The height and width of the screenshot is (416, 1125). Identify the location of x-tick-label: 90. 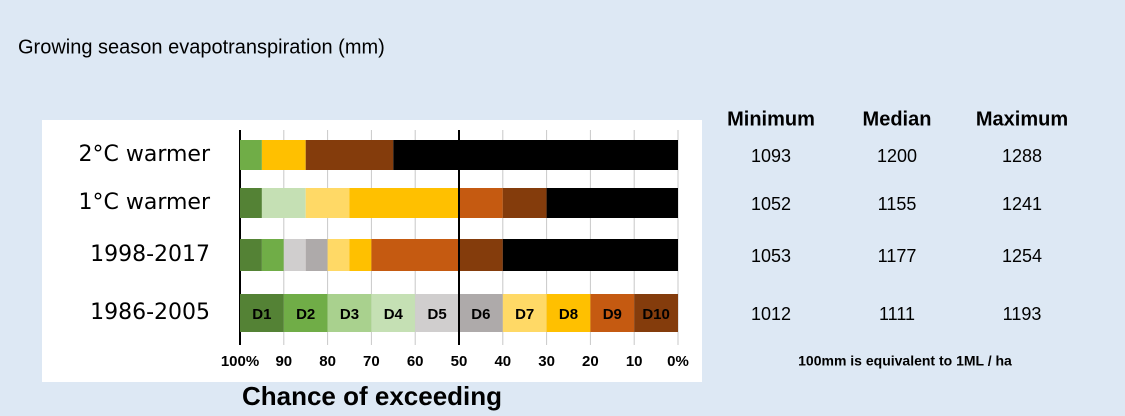
(283, 361).